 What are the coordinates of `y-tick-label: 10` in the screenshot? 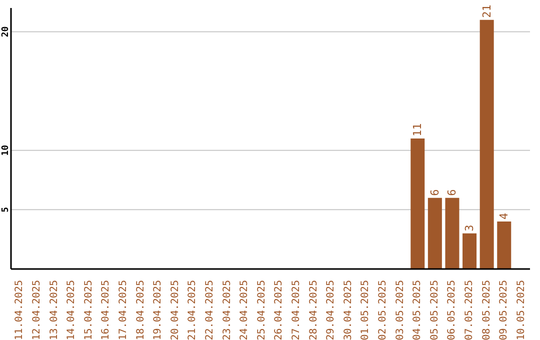 It's located at (6, 150).